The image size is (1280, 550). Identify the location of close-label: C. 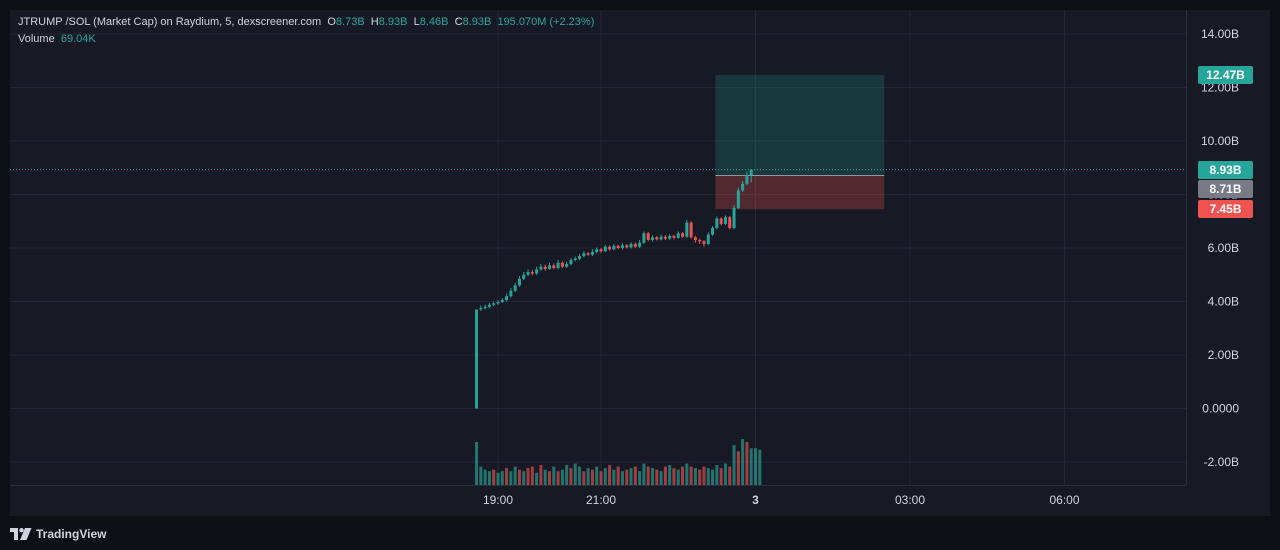
(458, 22).